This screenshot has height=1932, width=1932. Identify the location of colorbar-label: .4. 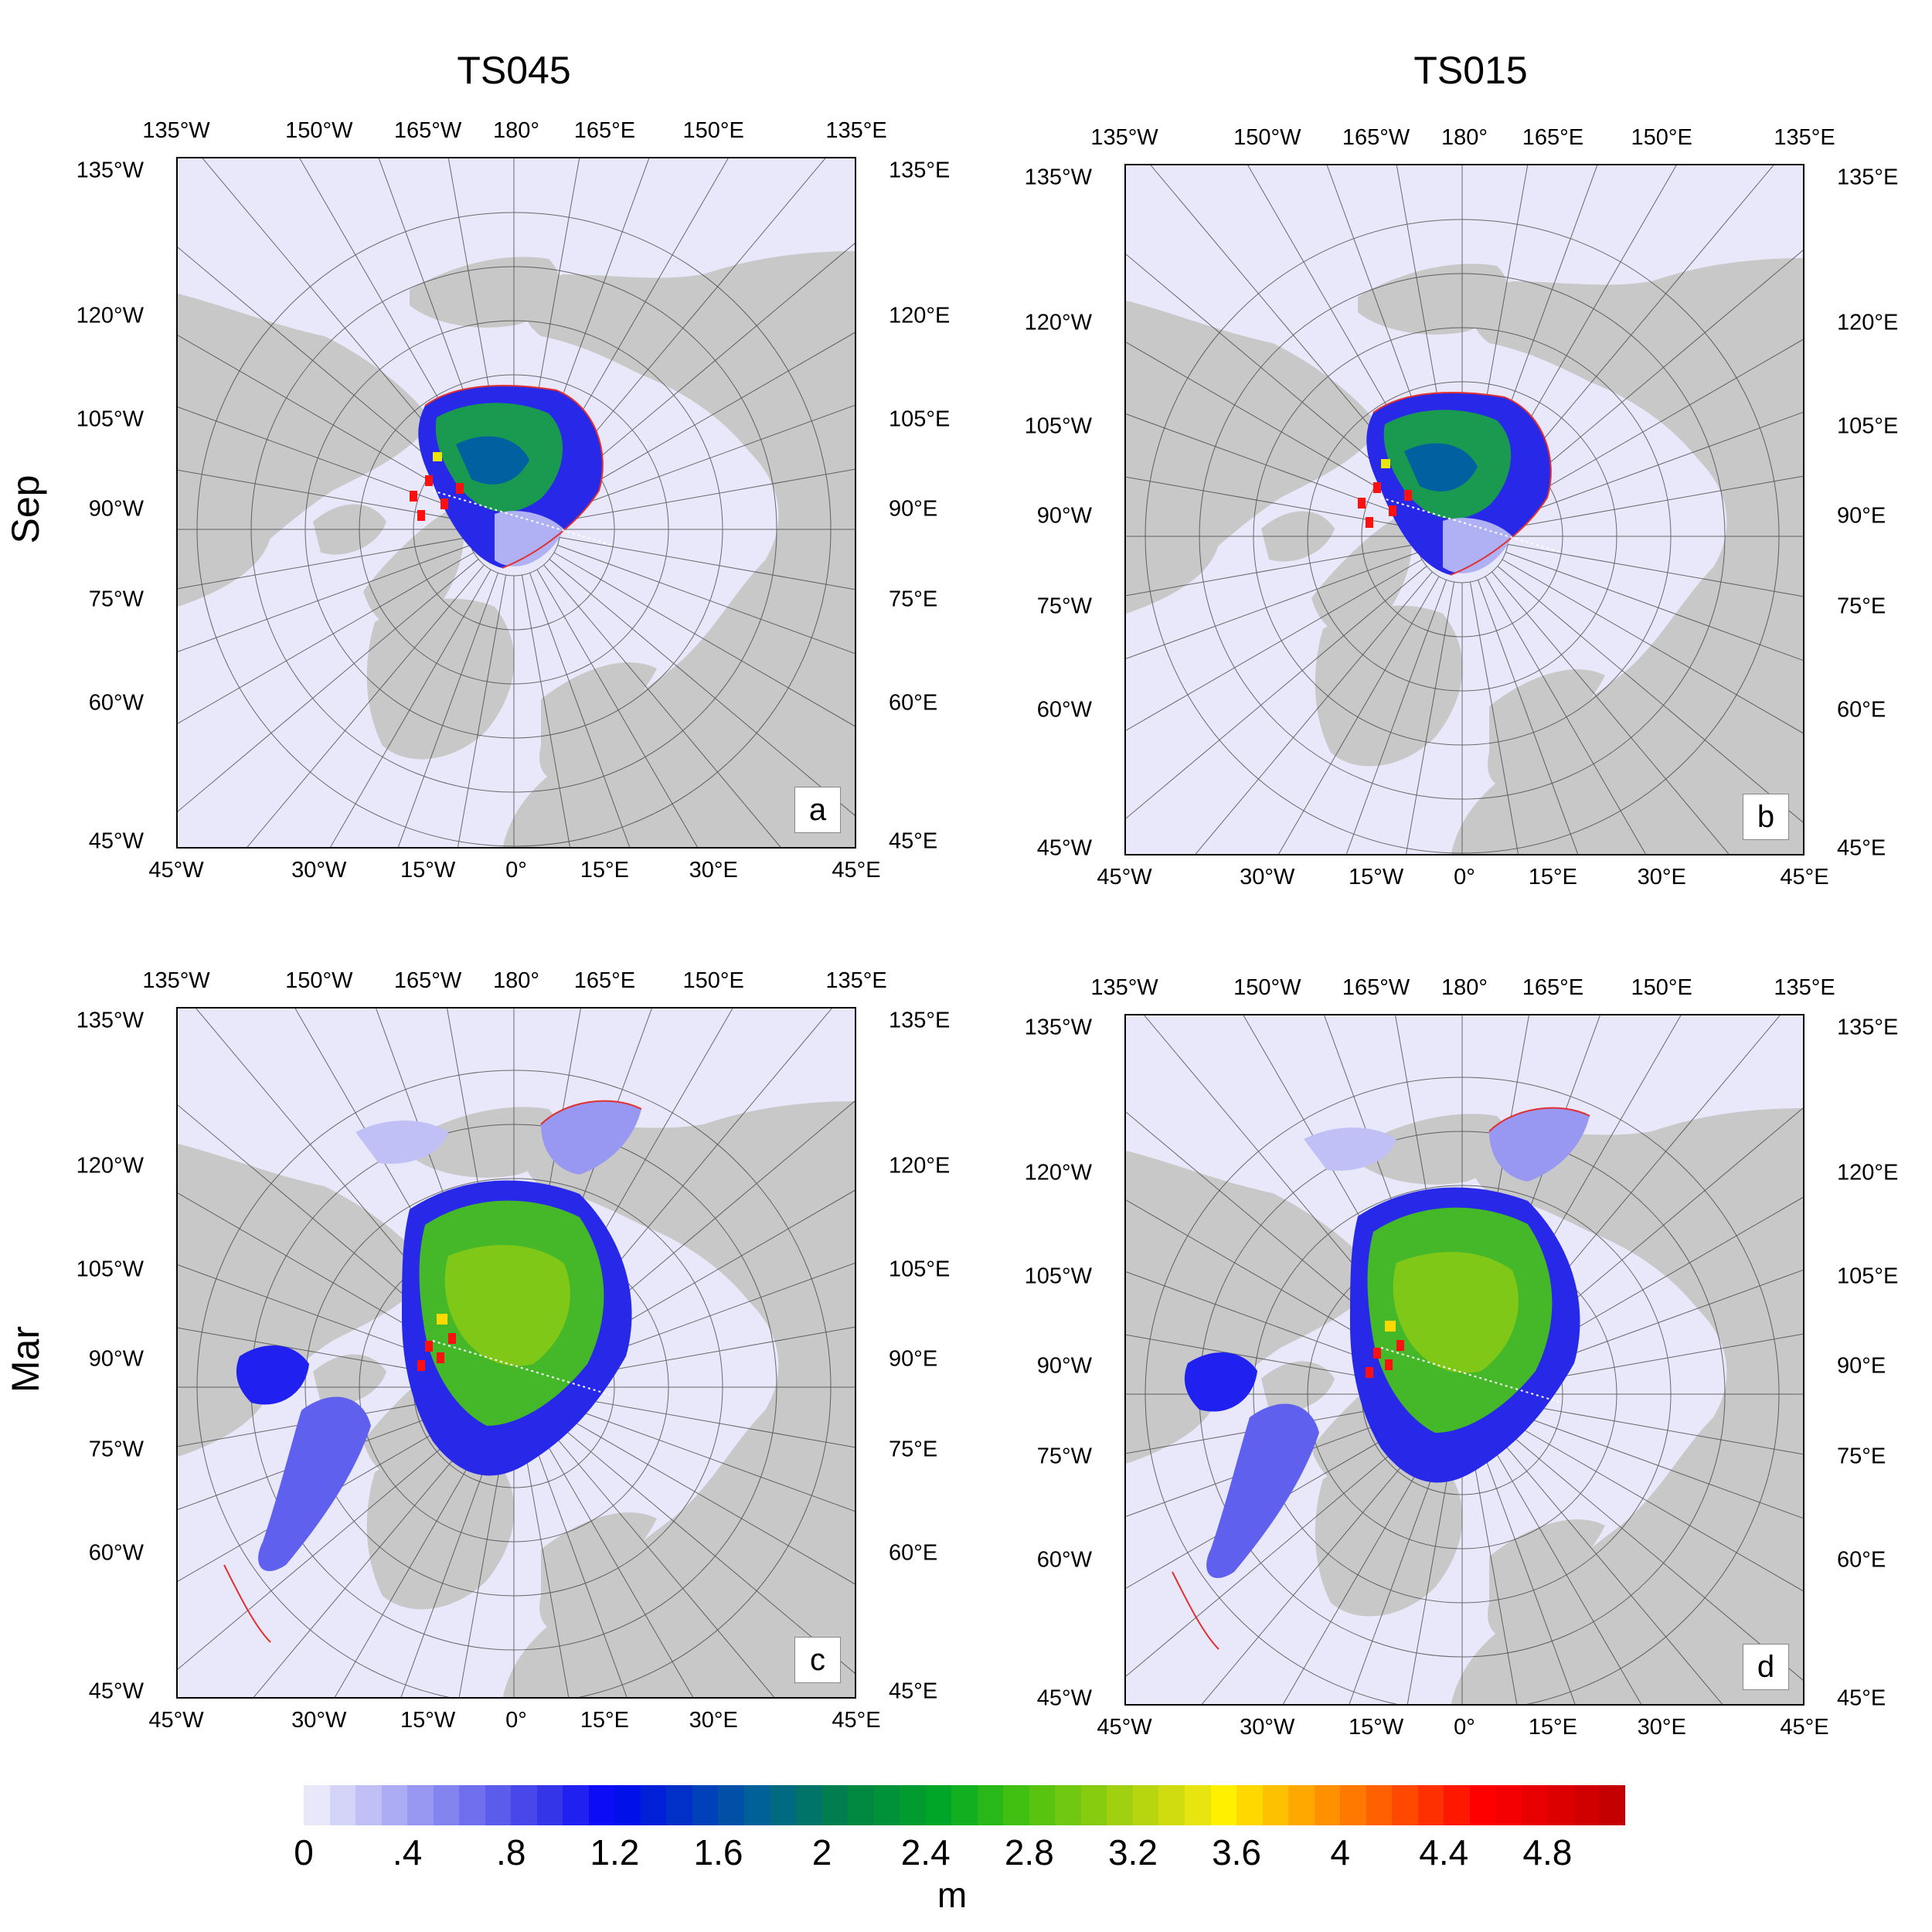
(407, 1852).